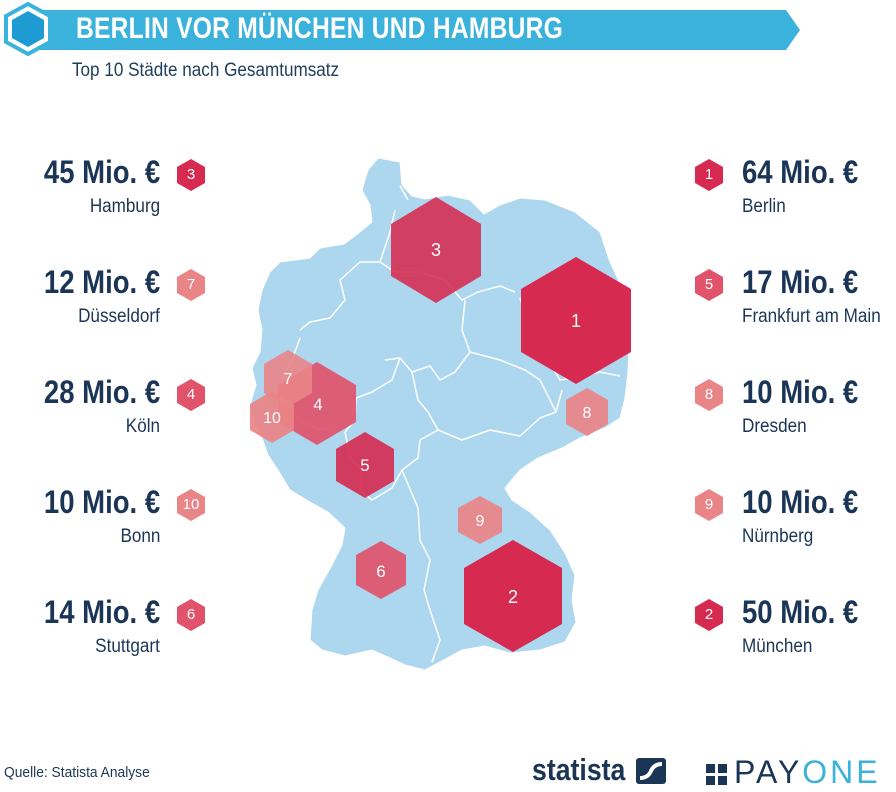 The height and width of the screenshot is (792, 896). I want to click on map-marker-9: 9, so click(480, 520).